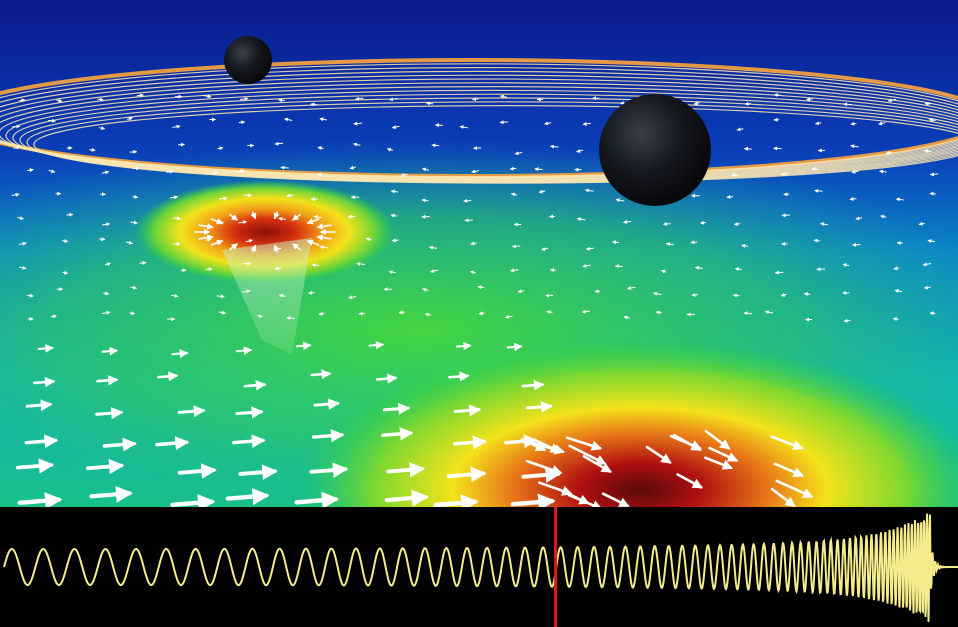  What do you see at coordinates (495, 144) in the screenshot?
I see `orbit-trail` at bounding box center [495, 144].